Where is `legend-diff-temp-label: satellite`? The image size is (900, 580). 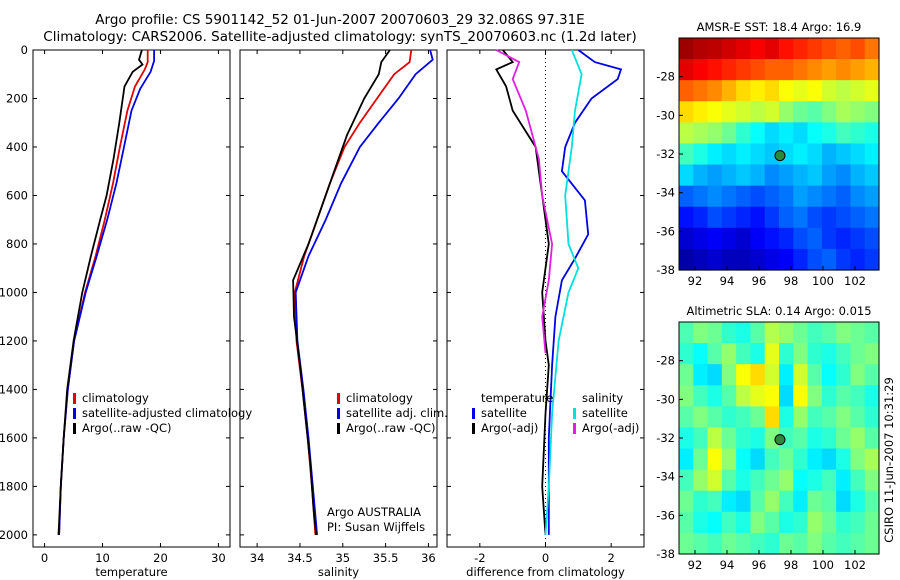 legend-diff-temp-label: satellite is located at coordinates (504, 413).